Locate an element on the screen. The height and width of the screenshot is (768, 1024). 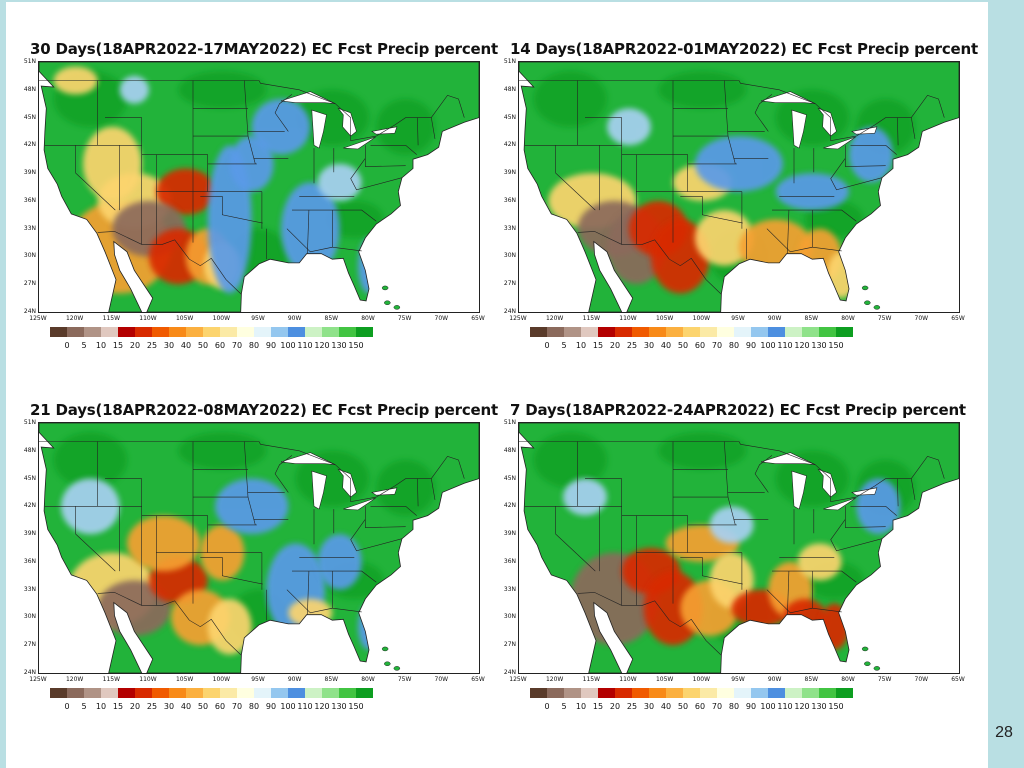
colorbar-label: 0 is located at coordinates (67, 706).